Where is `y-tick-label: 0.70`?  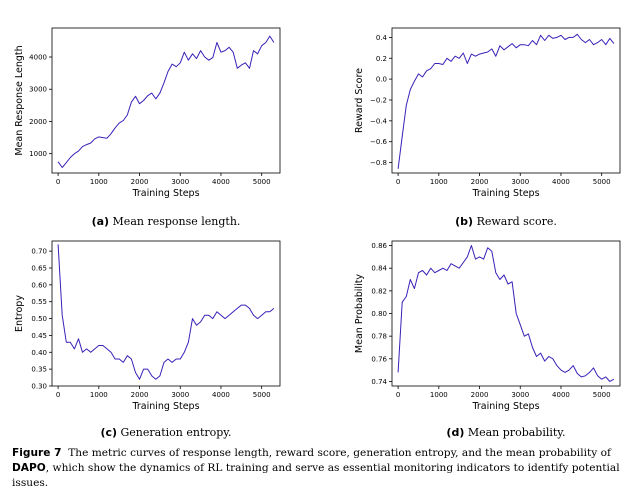 y-tick-label: 0.70 is located at coordinates (39, 252).